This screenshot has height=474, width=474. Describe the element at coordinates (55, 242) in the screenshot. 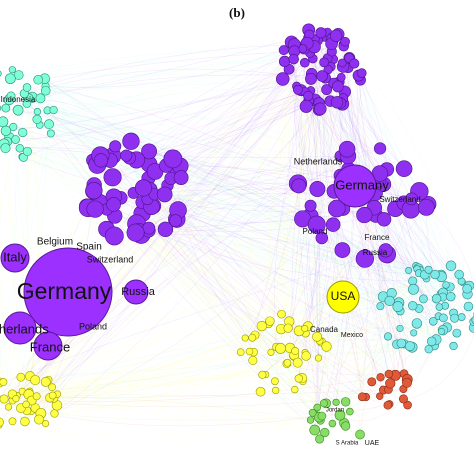

I see `node-label: Belgium` at that location.